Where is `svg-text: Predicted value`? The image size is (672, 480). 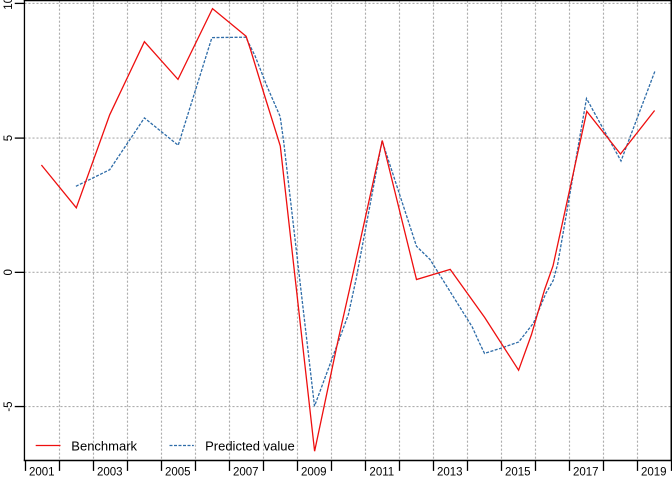 svg-text: Predicted value is located at coordinates (250, 446).